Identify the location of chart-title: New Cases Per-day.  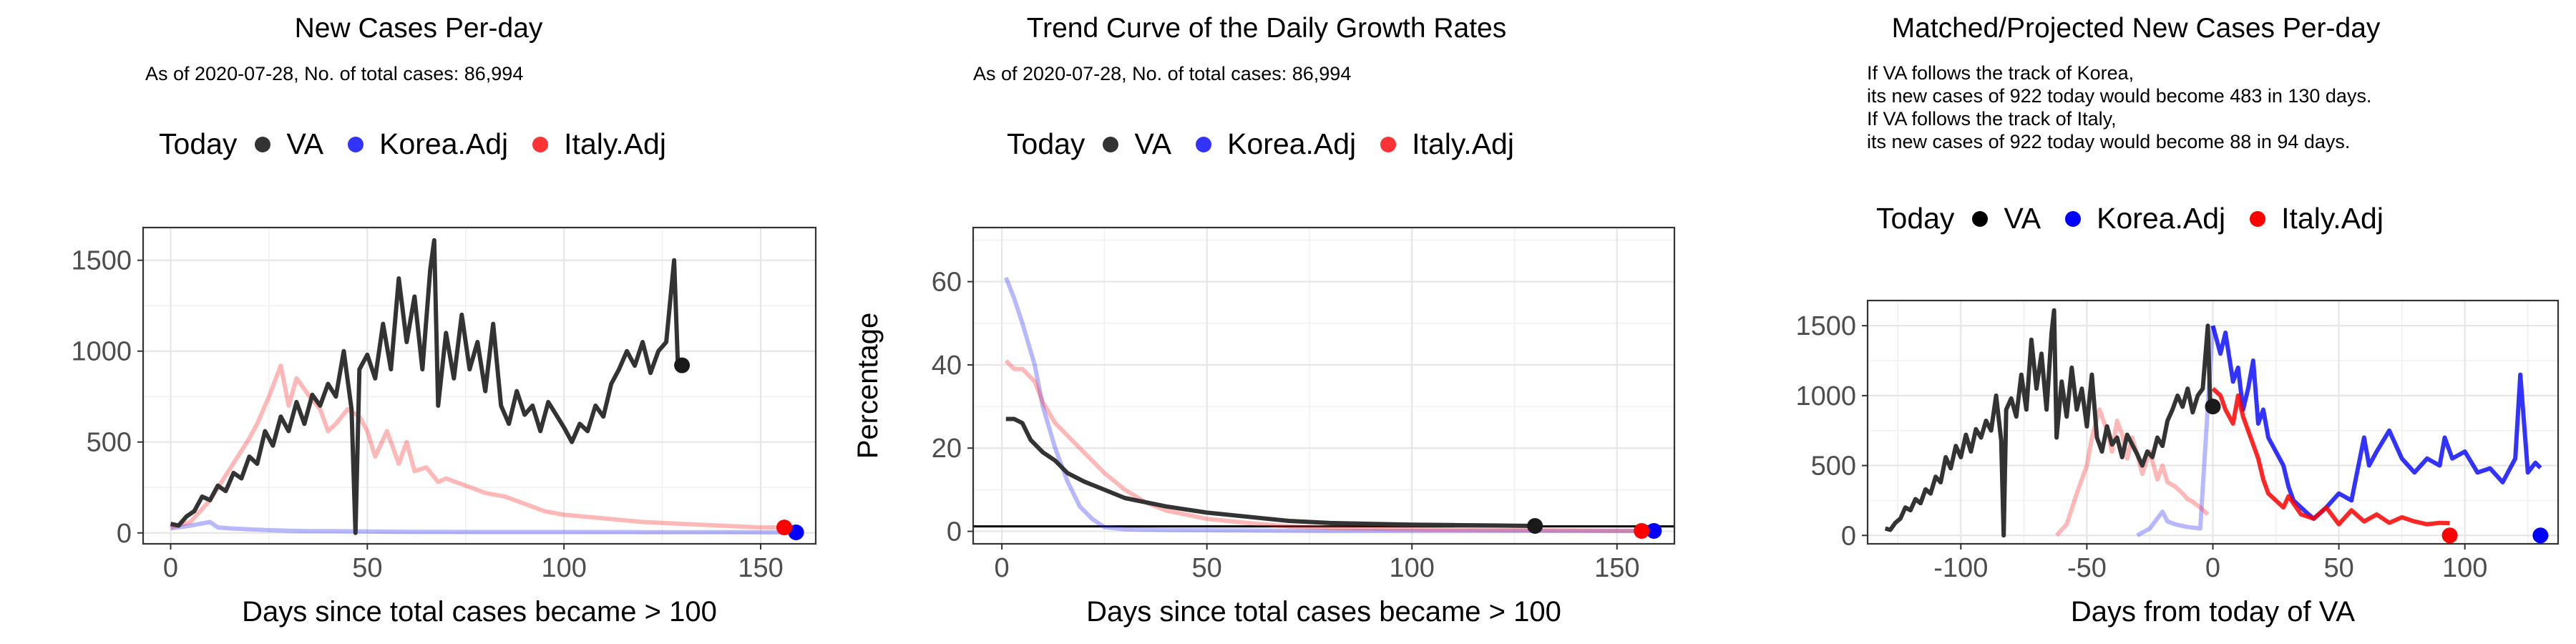
(418, 28).